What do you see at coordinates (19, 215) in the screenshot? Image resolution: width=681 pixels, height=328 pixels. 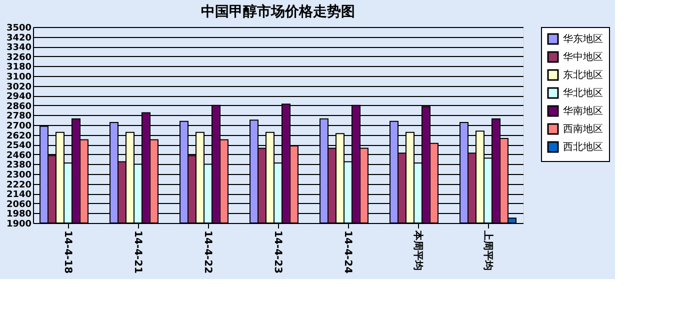 I see `y-tick-label: 1980` at bounding box center [19, 215].